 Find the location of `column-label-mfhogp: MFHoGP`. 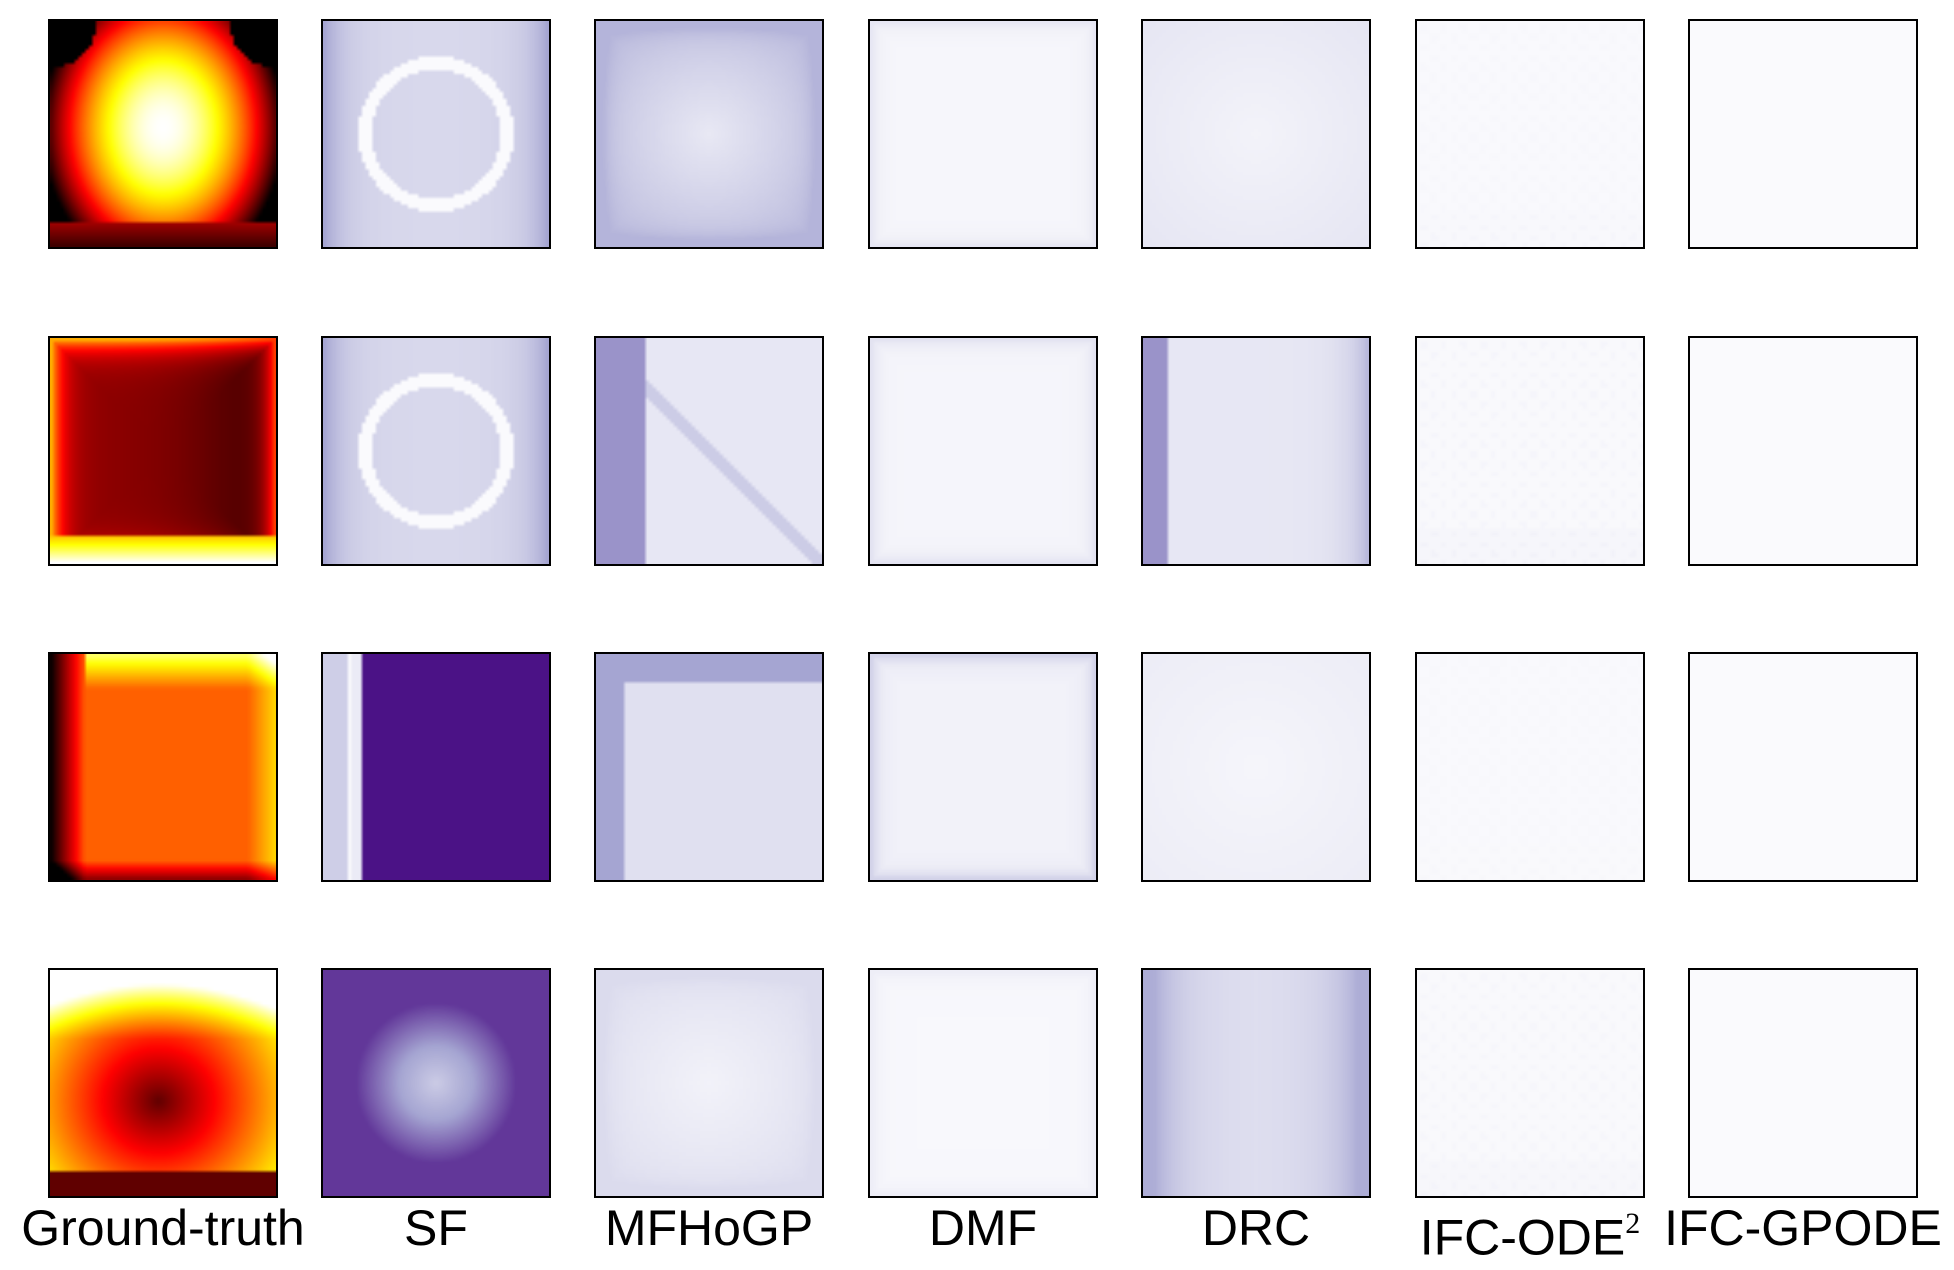

column-label-mfhogp: MFHoGP is located at coordinates (709, 1228).